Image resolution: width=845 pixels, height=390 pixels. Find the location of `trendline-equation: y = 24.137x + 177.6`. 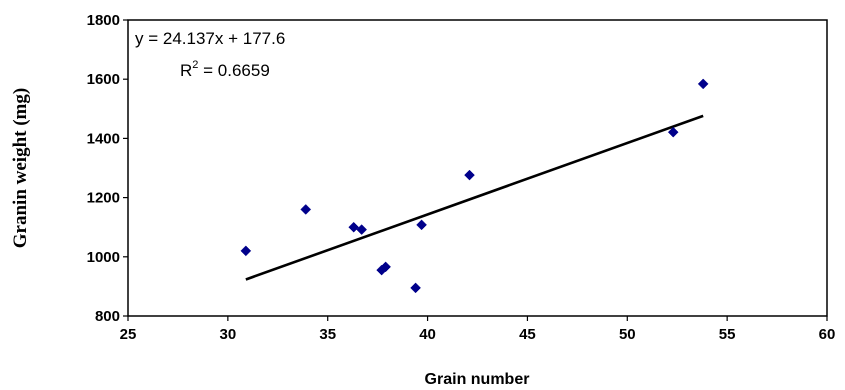

trendline-equation: y = 24.137x + 177.6 is located at coordinates (210, 38).